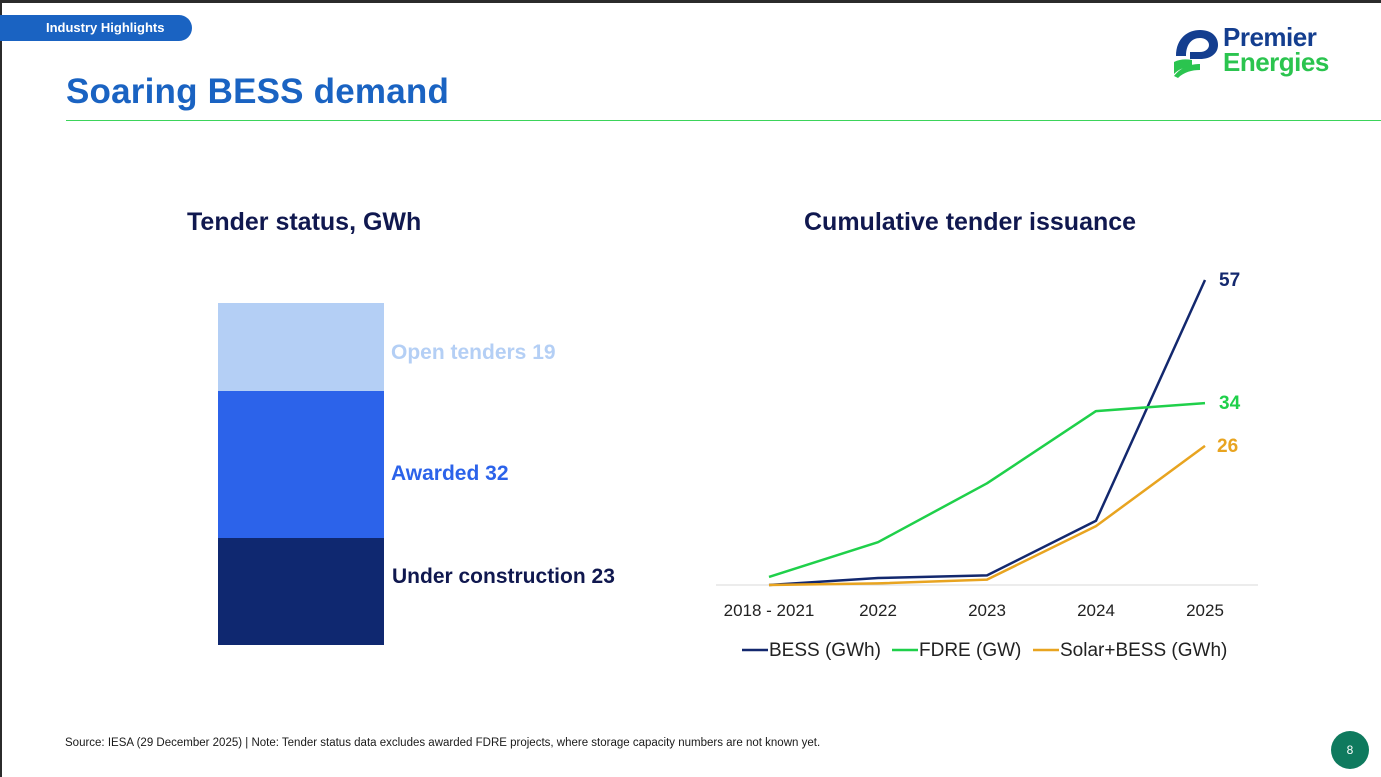 This screenshot has width=1381, height=777. I want to click on top-border, so click(690, 1).